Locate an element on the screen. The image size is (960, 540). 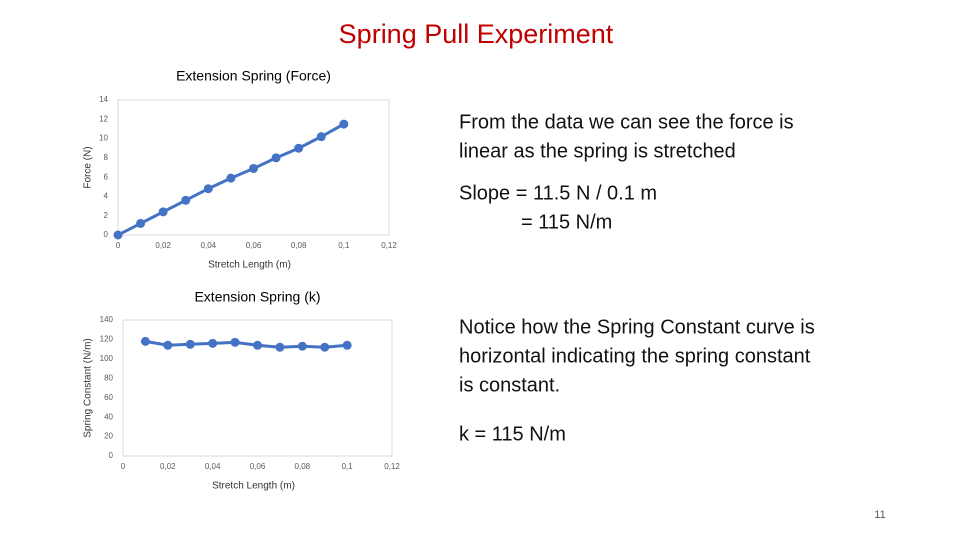
y-tick-label: 140 is located at coordinates (107, 319).